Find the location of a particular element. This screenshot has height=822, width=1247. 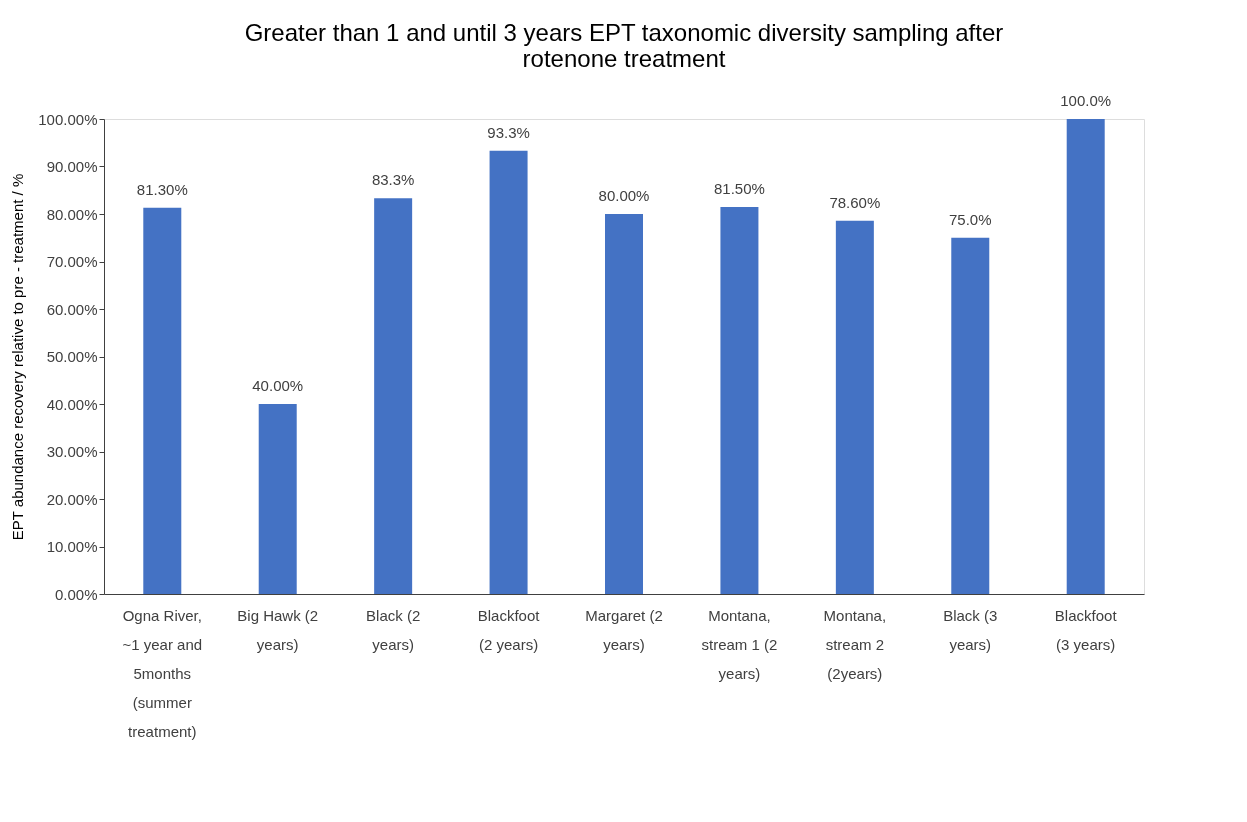

x-tick-label: Ogna River, ~1 year and 5months (summer treatment) is located at coordinates (162, 673).